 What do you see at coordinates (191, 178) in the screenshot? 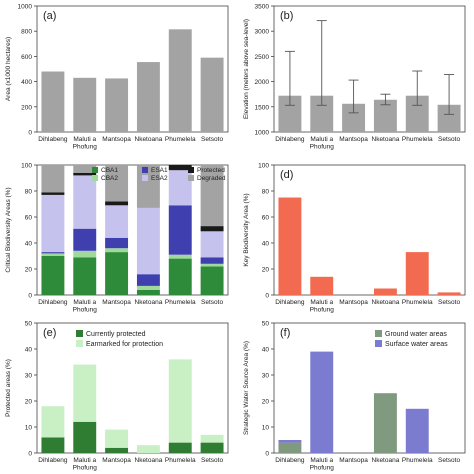
I see `legend-swatch-degraded` at bounding box center [191, 178].